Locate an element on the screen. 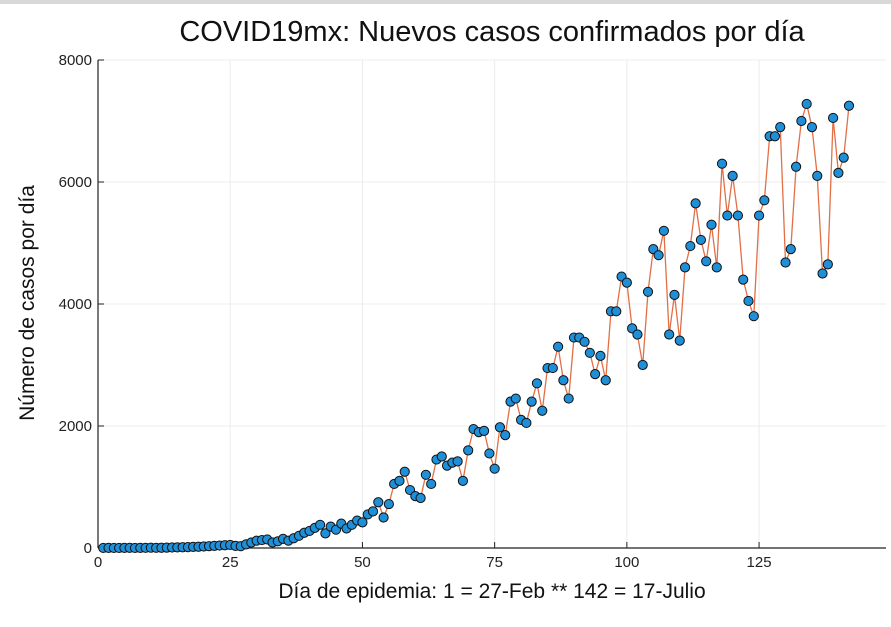 Image resolution: width=891 pixels, height=627 pixels. y-tick-label: 2000 is located at coordinates (75, 426).